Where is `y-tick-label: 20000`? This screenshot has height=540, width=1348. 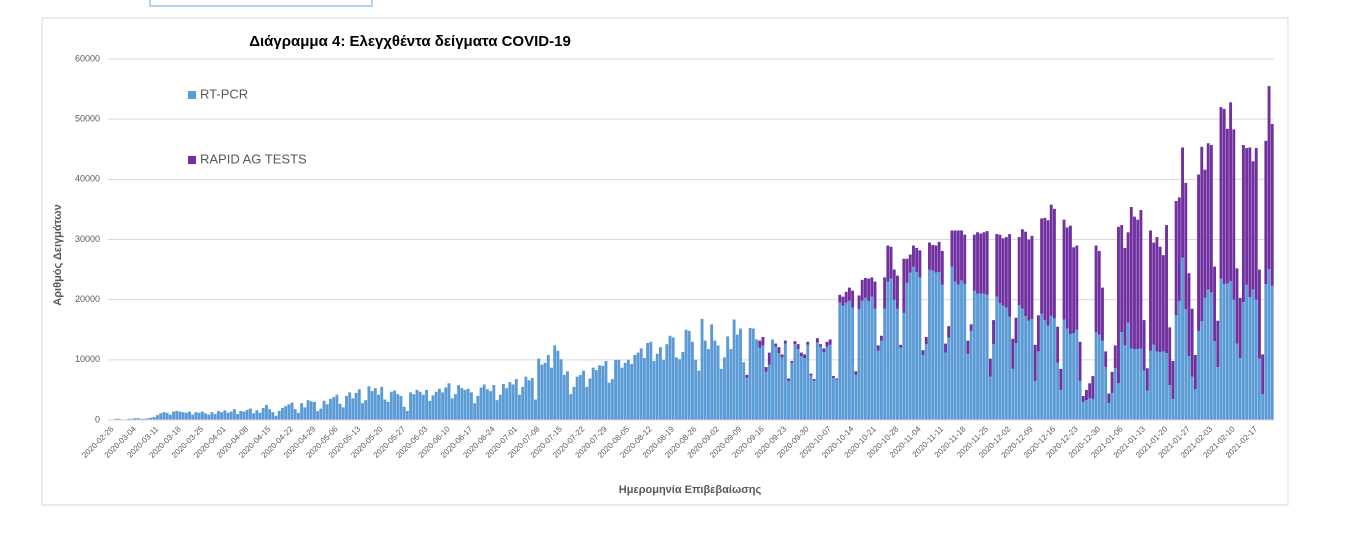
y-tick-label: 20000 is located at coordinates (87, 299).